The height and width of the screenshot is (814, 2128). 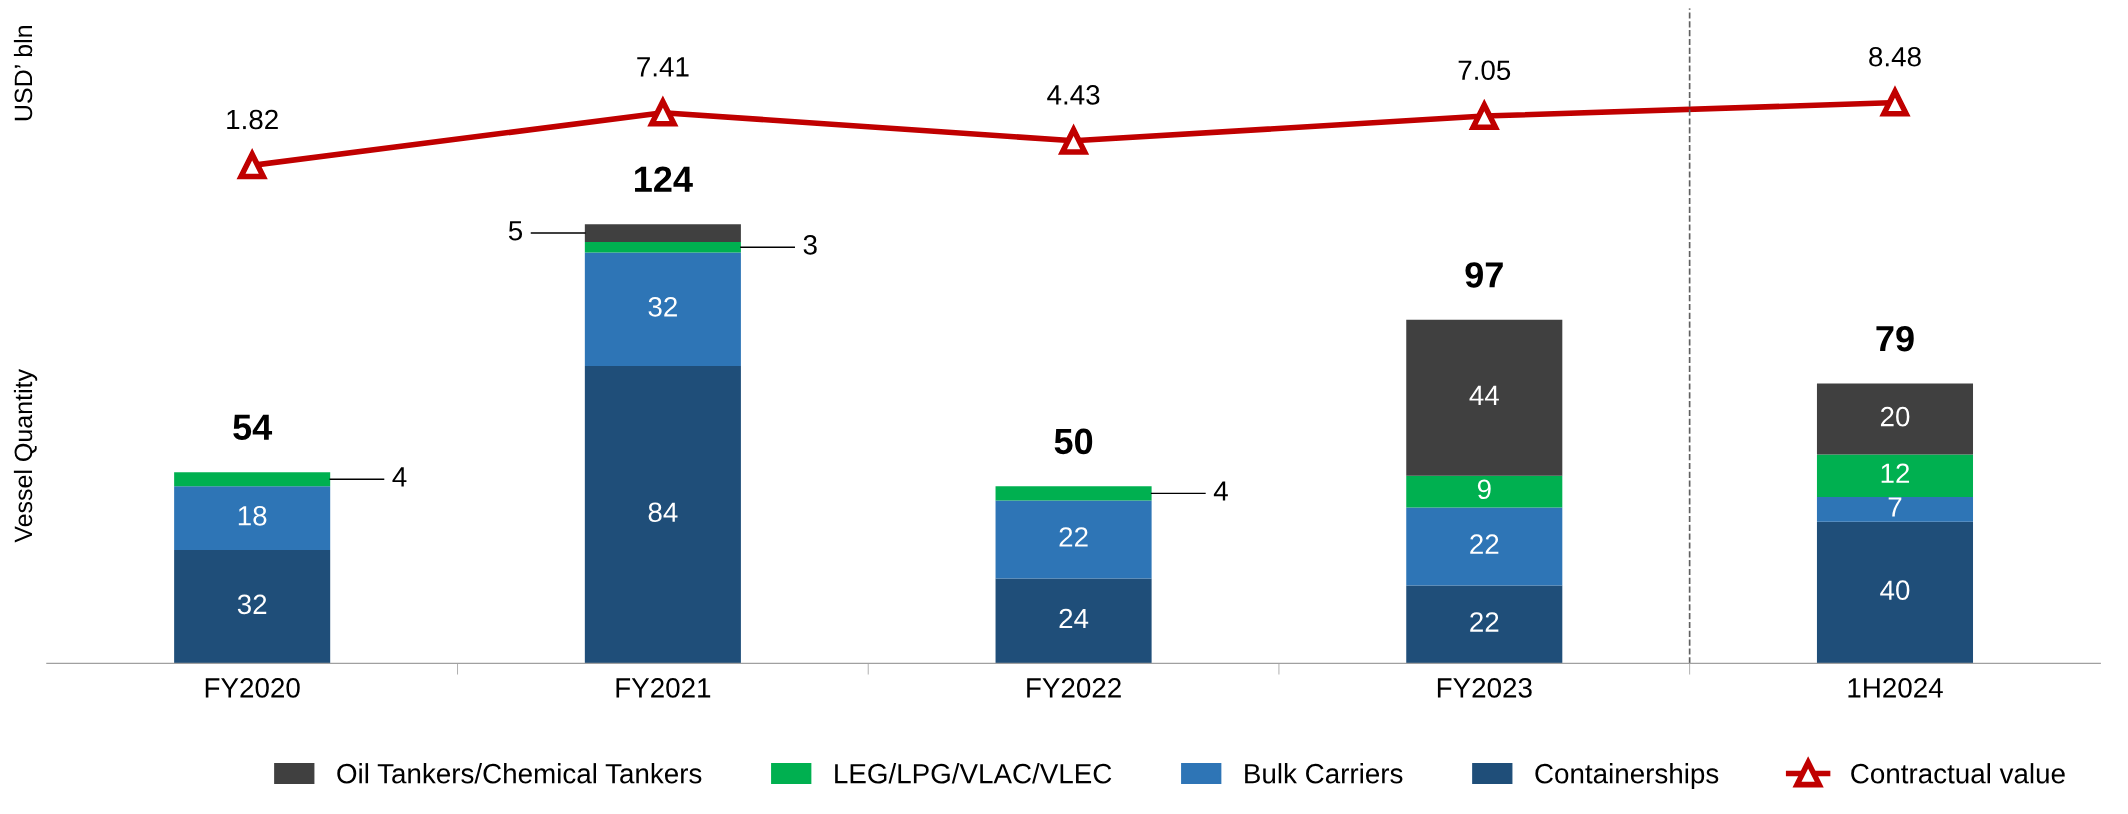 I want to click on x-tick-label: FY2020, so click(x=252, y=688).